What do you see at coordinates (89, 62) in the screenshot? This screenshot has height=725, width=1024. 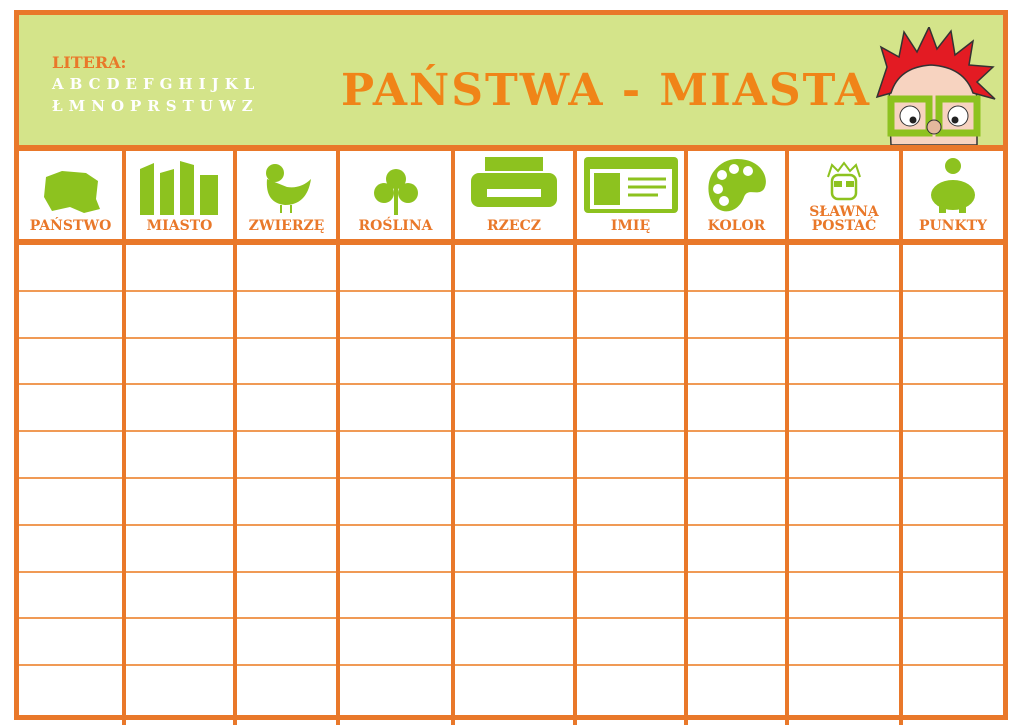 I see `litera-label: LITERA:` at bounding box center [89, 62].